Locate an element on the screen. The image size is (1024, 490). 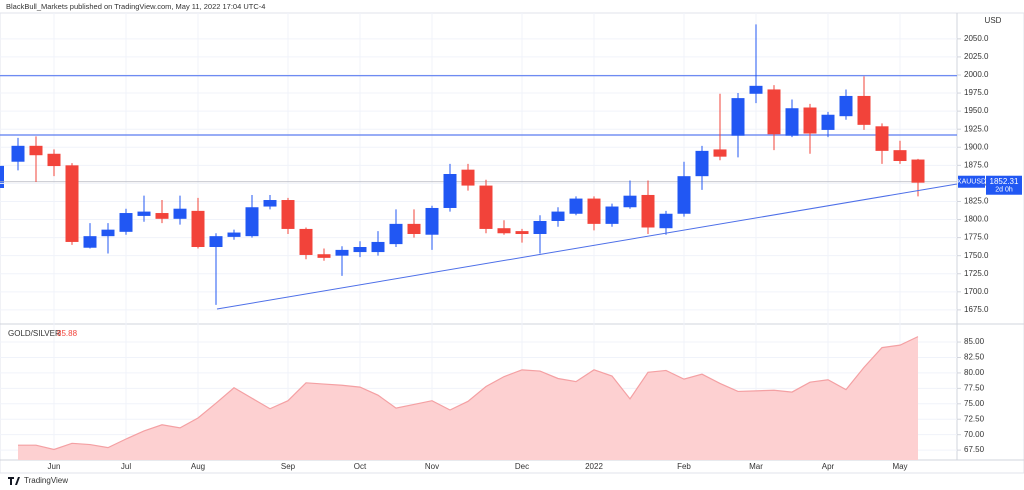
logo-icon is located at coordinates (14, 481).